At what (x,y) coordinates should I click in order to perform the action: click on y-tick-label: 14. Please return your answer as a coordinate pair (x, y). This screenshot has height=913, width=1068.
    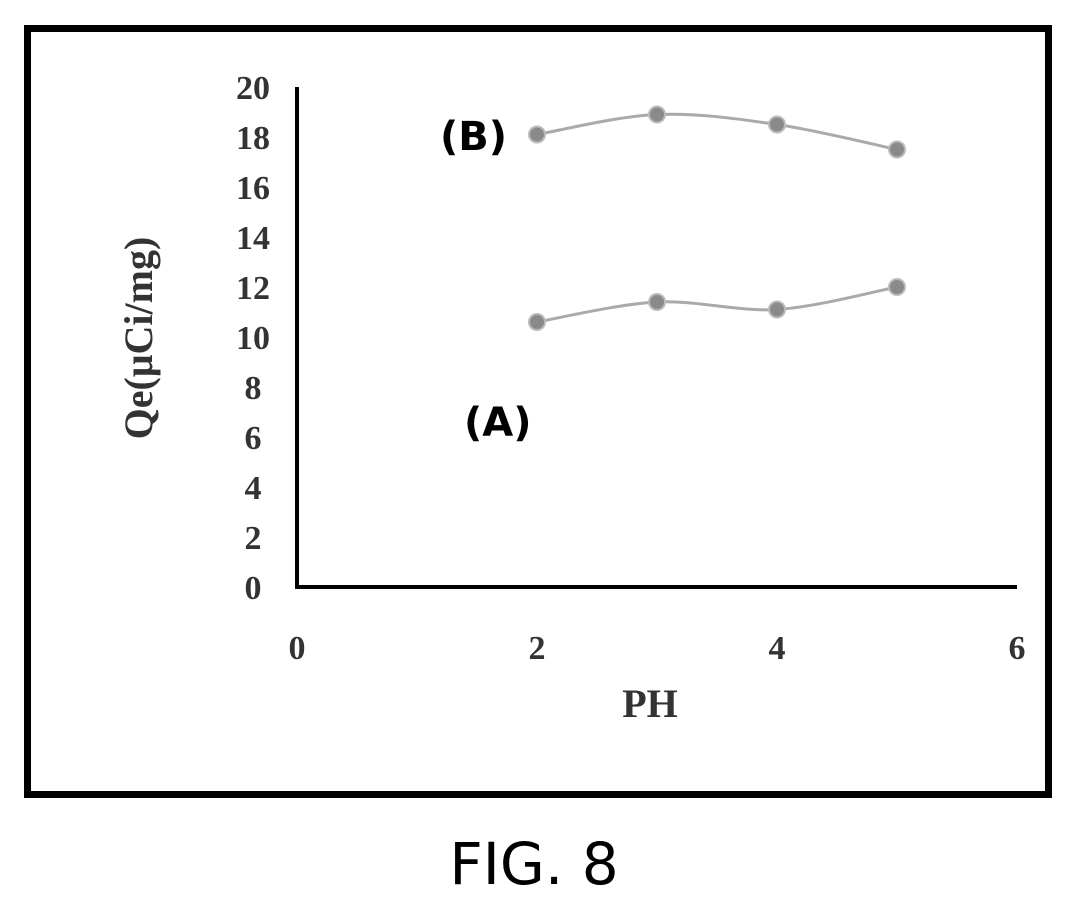
    Looking at the image, I should click on (253, 238).